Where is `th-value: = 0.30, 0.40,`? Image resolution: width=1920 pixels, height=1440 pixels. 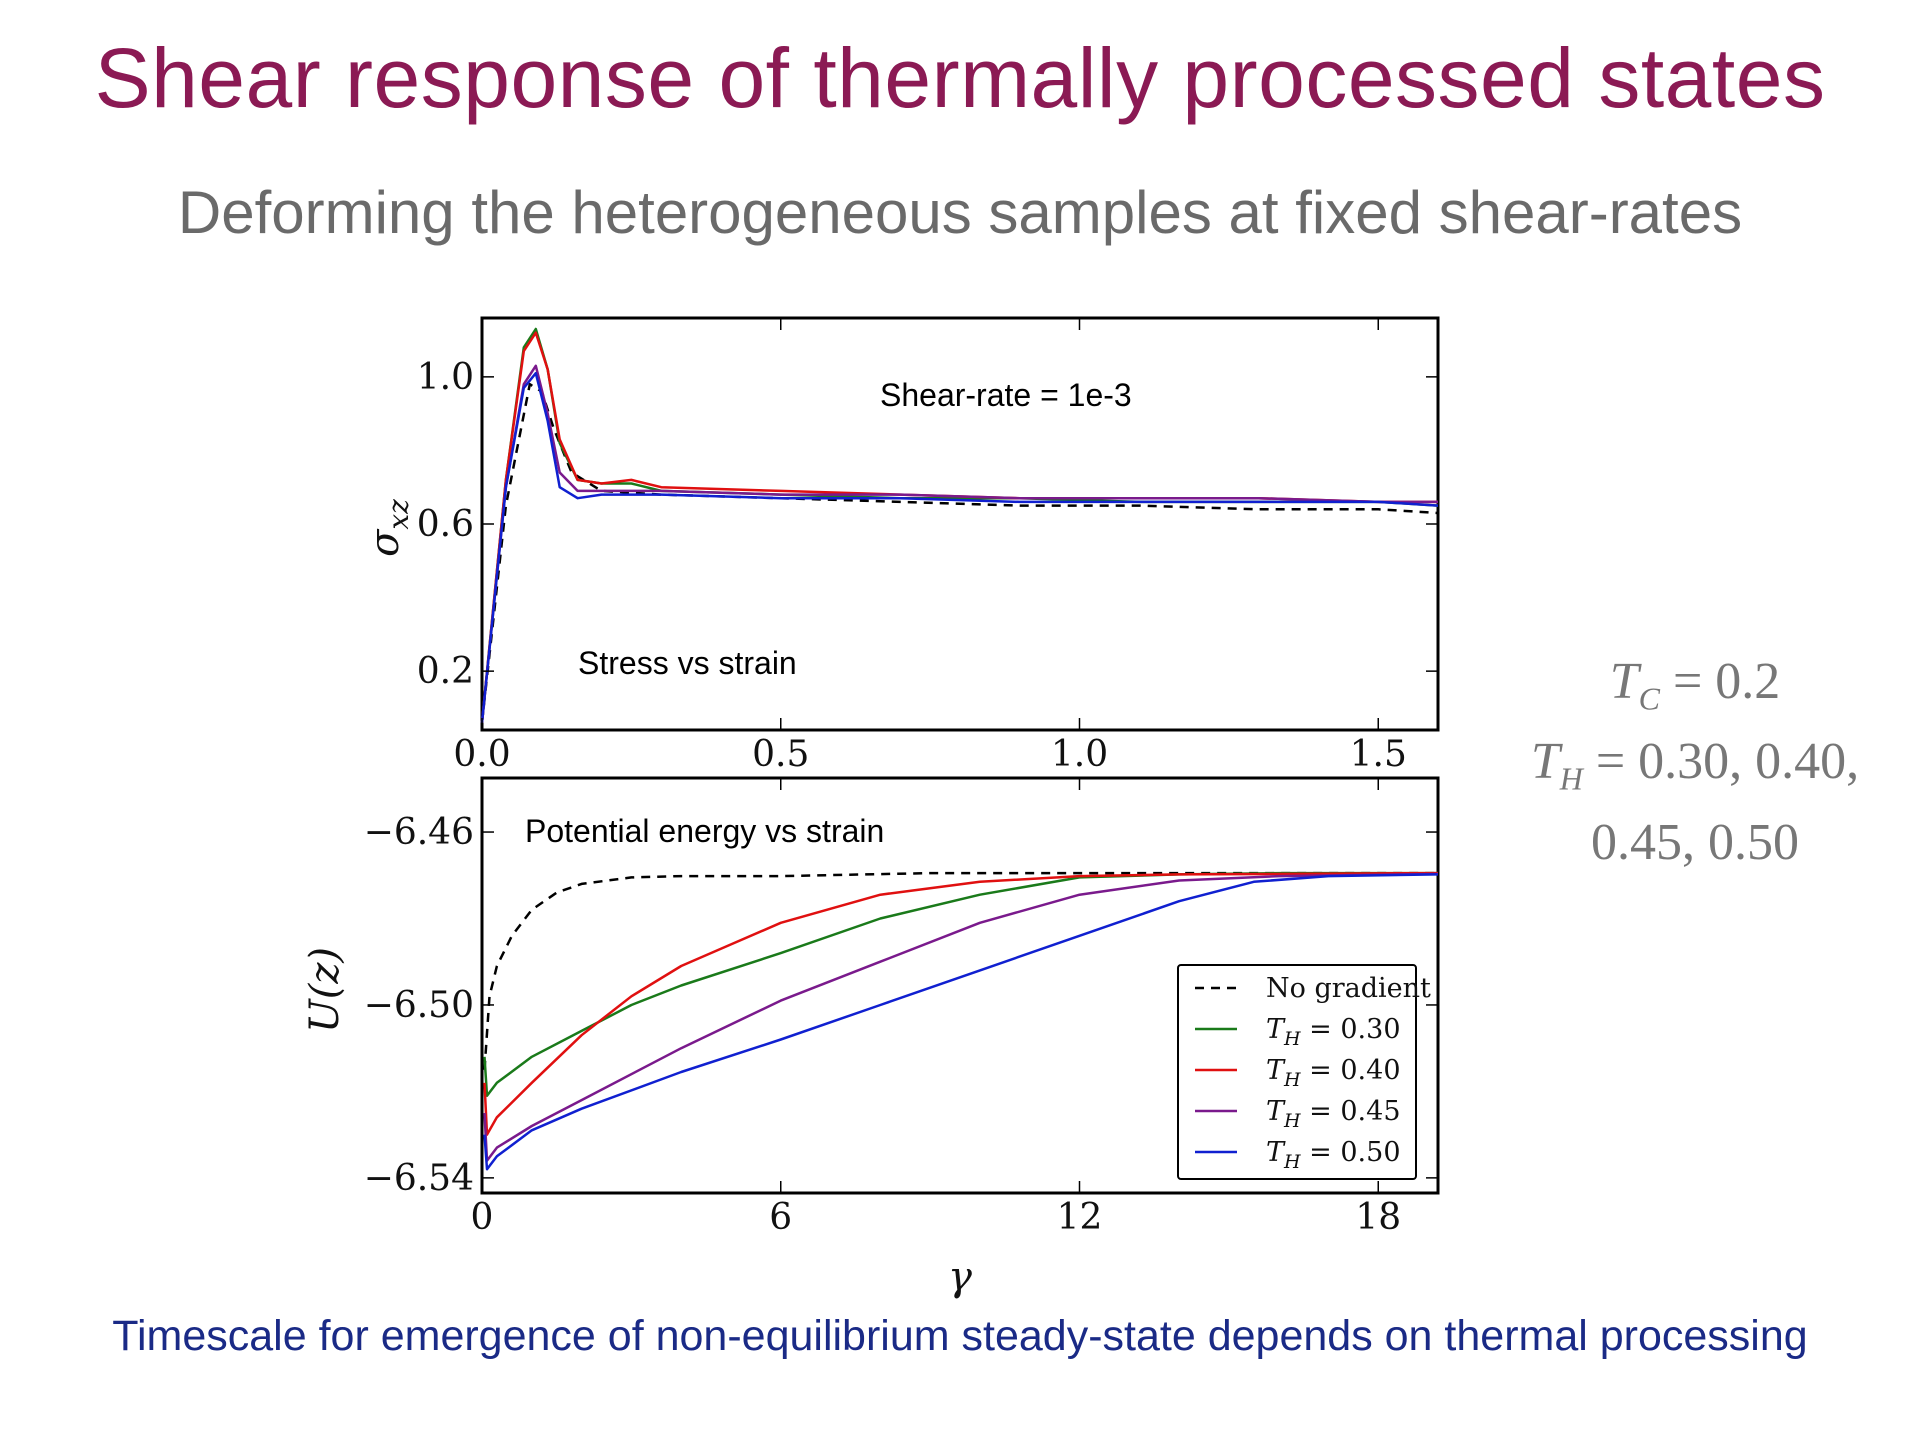 th-value: = 0.30, 0.40, is located at coordinates (1721, 762).